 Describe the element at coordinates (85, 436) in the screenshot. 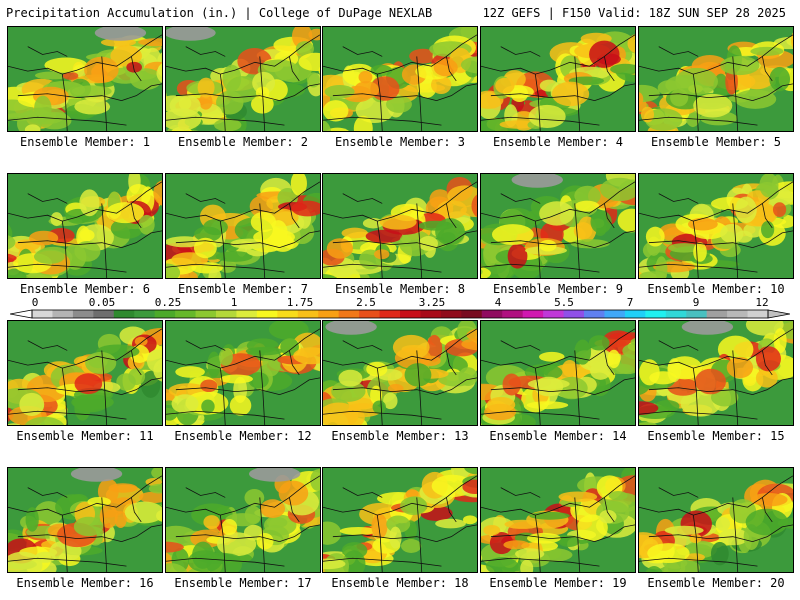

I see `member-label-11: Ensemble Member: 11` at that location.